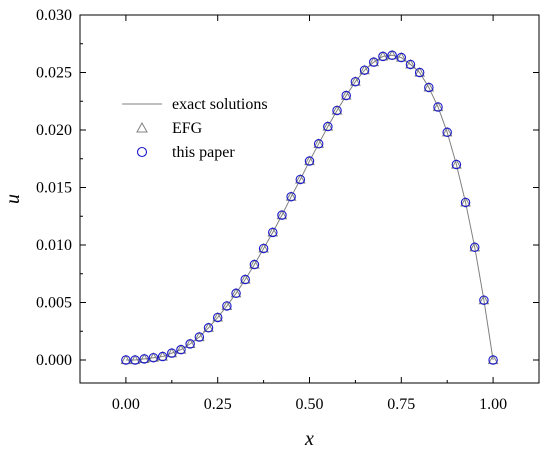 The height and width of the screenshot is (455, 550). I want to click on y-axis-title: u, so click(13, 199).